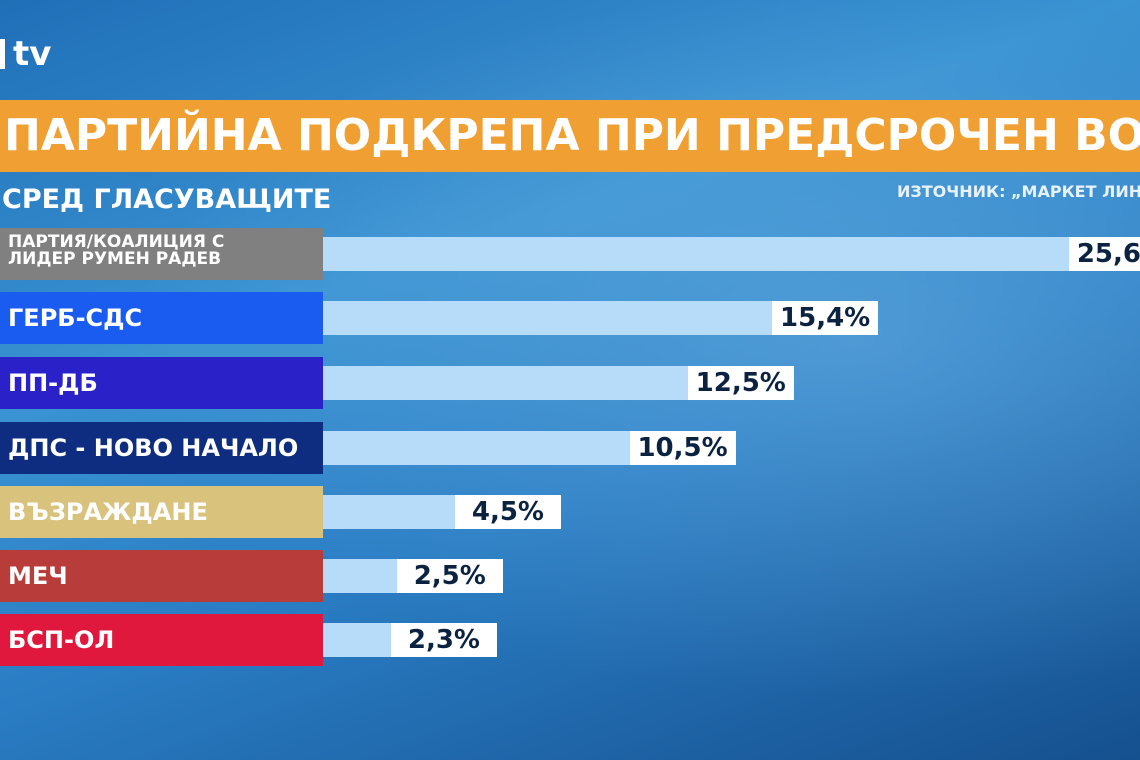  I want to click on bar-row: 4,5% ВЪЗРАЖДАНЕ, so click(570, 512).